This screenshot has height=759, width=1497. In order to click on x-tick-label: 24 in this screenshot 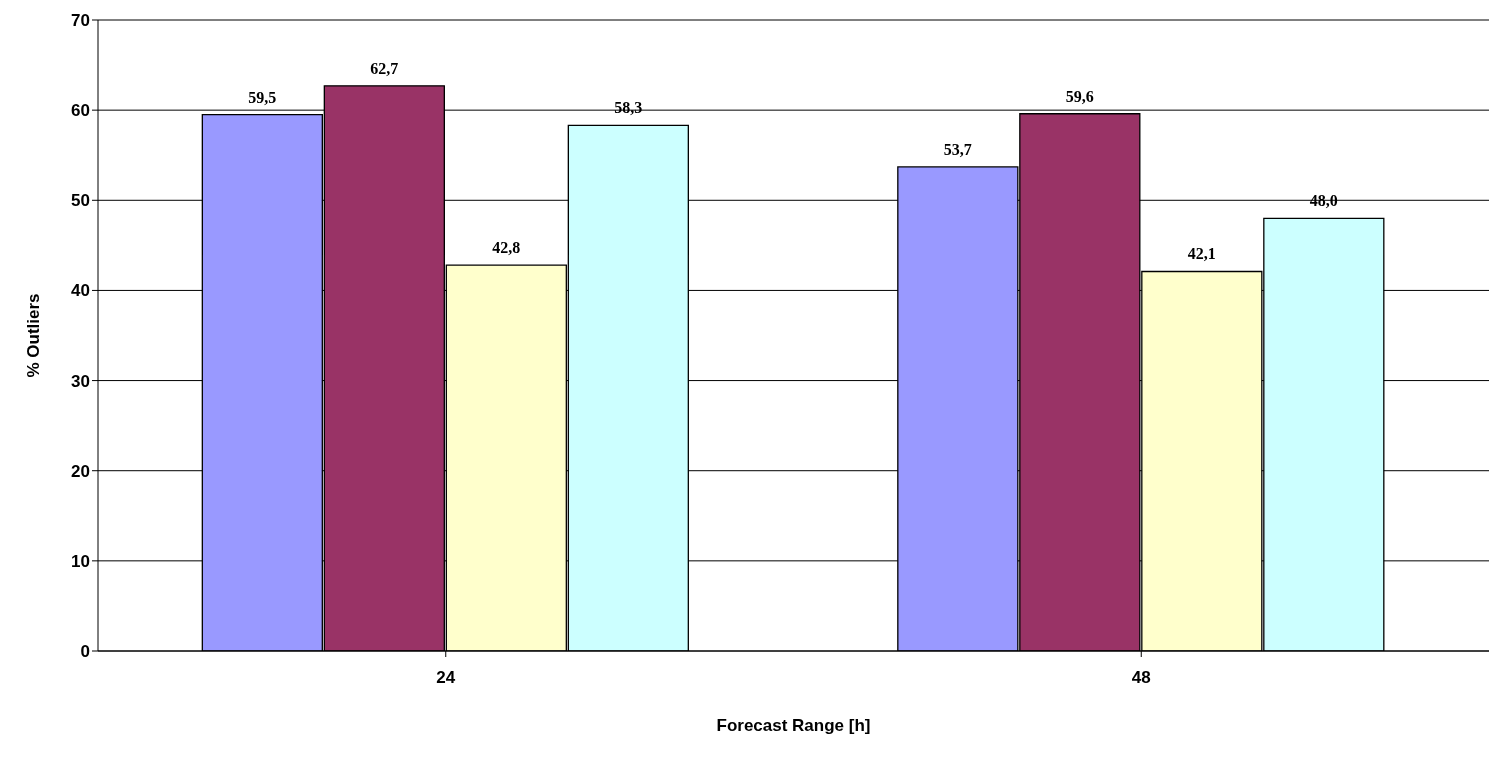, I will do `click(446, 678)`.